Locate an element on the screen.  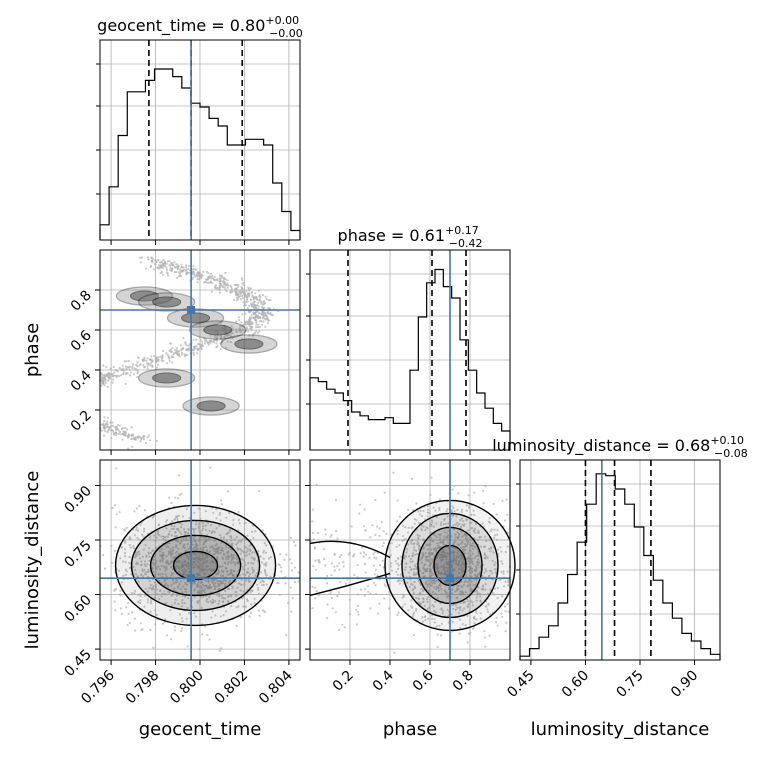
contour is located at coordinates (195, 565).